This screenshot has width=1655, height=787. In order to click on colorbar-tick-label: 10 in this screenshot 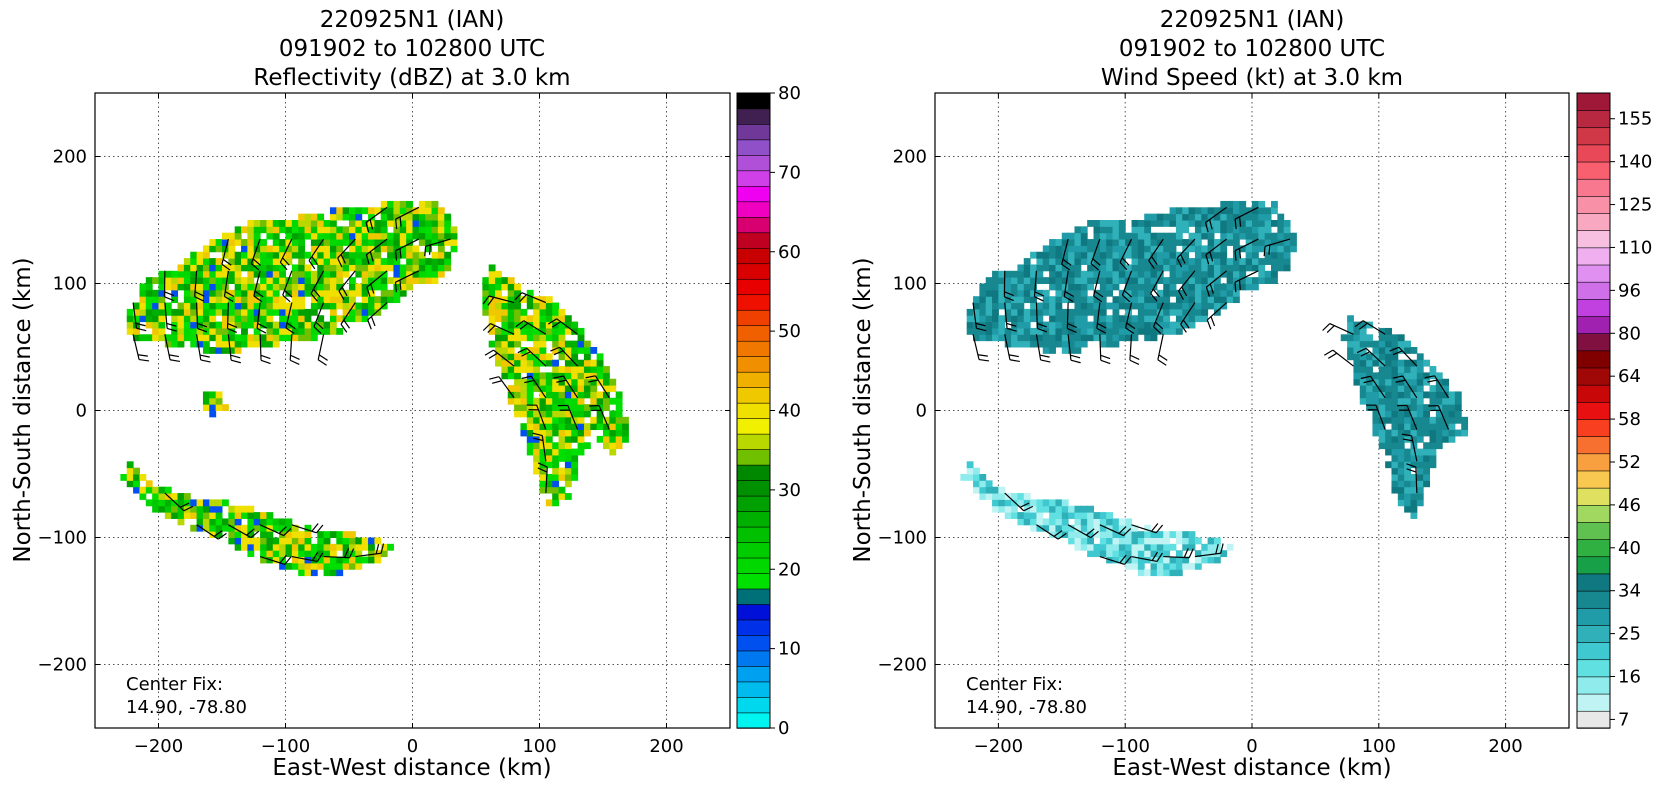, I will do `click(789, 649)`.